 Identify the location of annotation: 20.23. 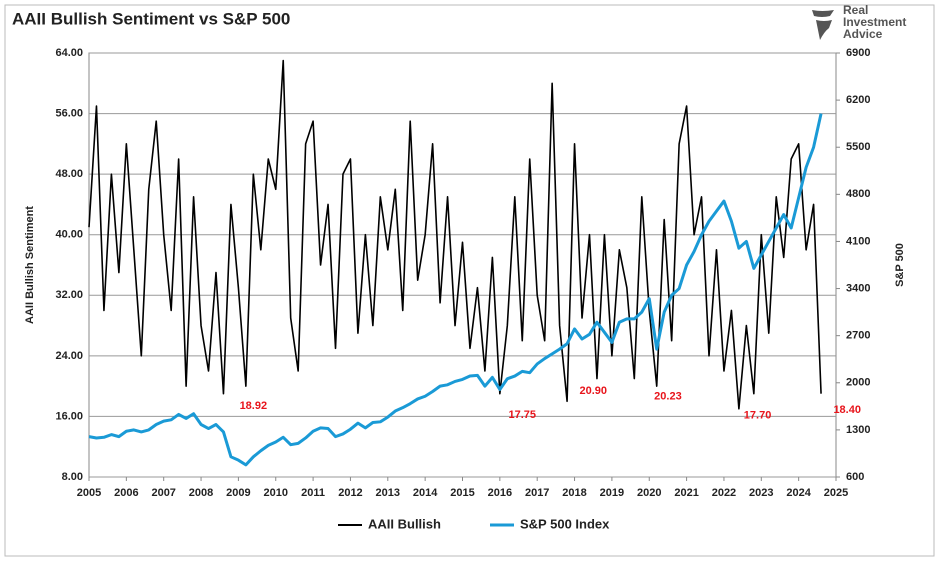
(668, 396).